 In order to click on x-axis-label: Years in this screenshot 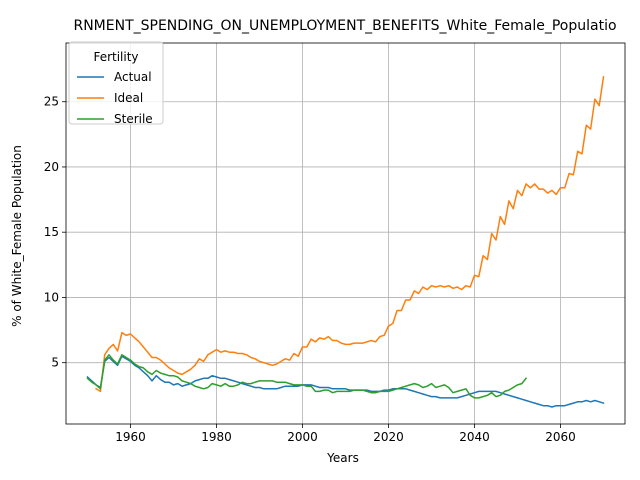, I will do `click(342, 458)`.